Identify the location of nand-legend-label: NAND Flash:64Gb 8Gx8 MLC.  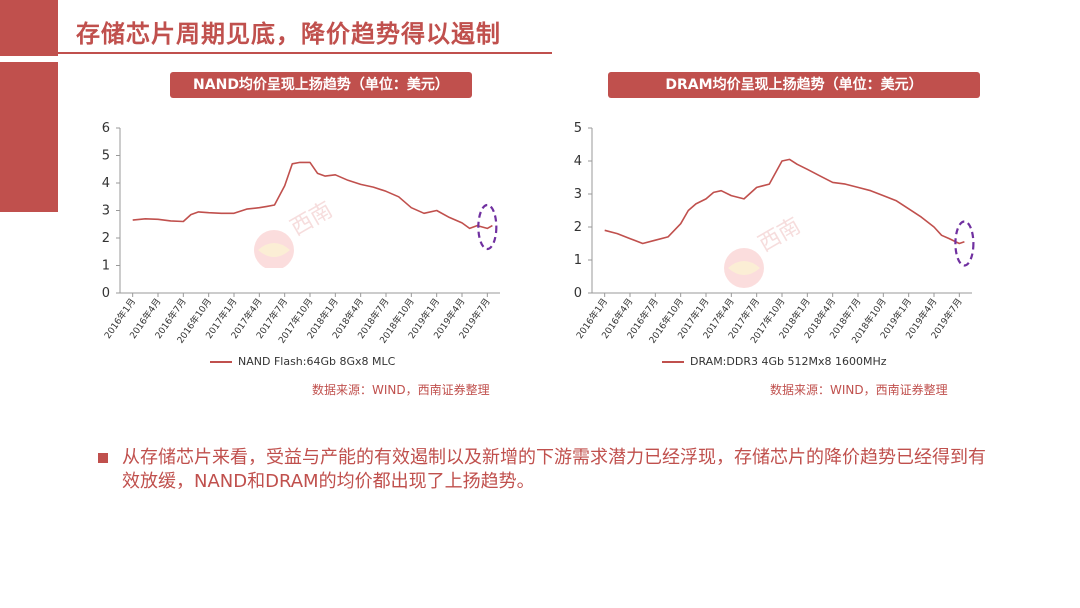
(317, 361).